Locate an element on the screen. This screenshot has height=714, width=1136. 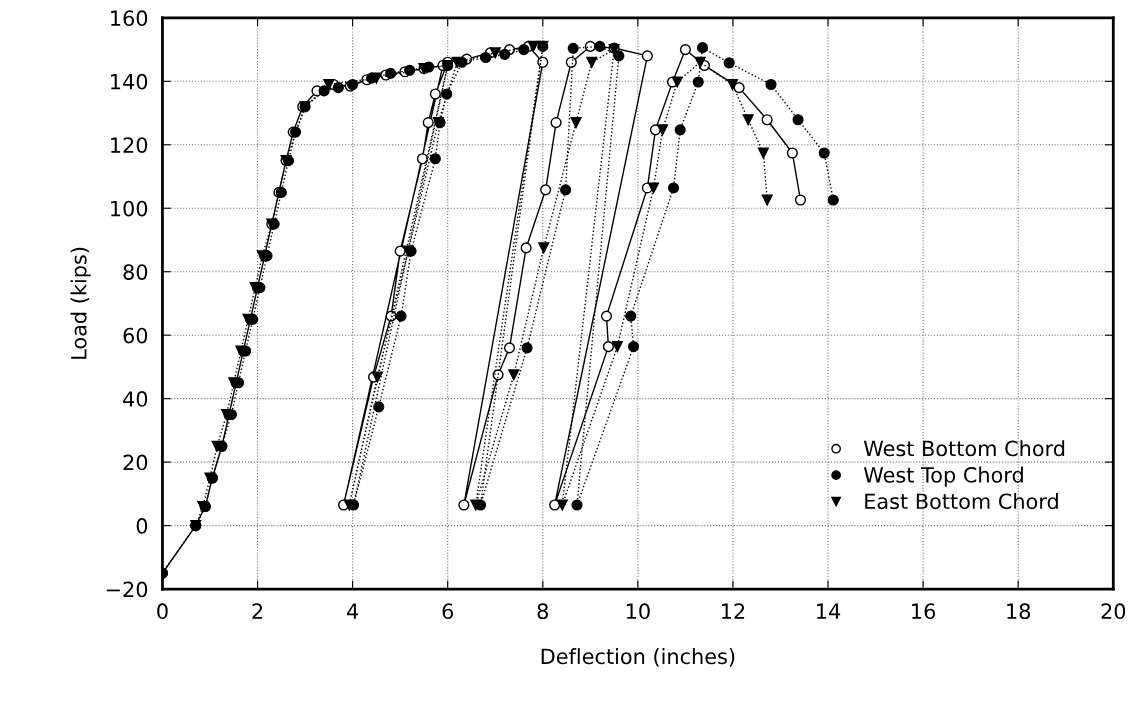
y-tick-label: 0 is located at coordinates (142, 526).